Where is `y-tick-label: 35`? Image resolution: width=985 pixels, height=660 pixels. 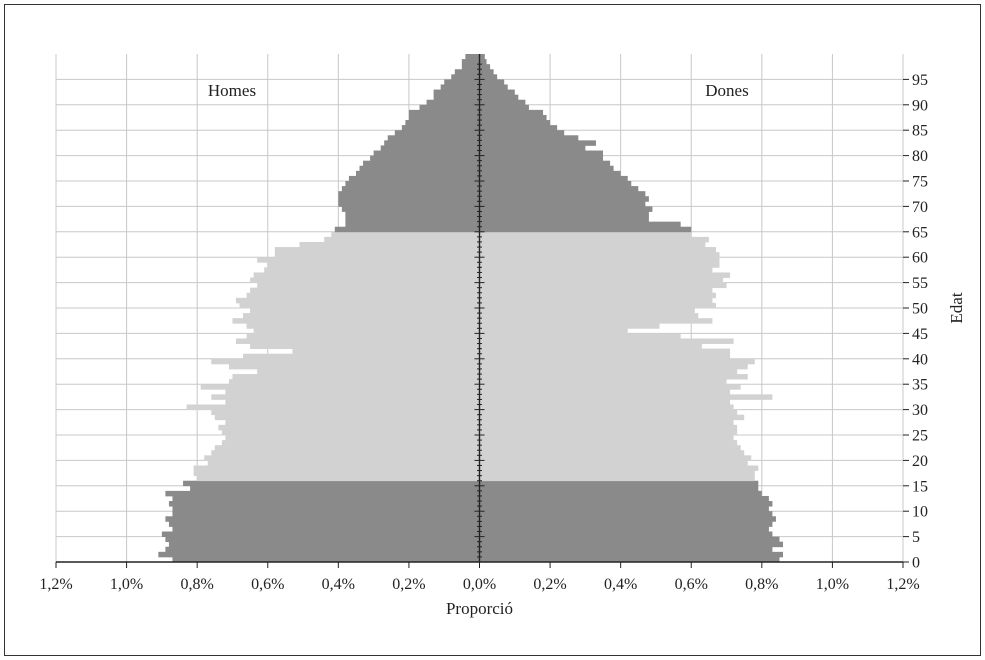 y-tick-label: 35 is located at coordinates (920, 385).